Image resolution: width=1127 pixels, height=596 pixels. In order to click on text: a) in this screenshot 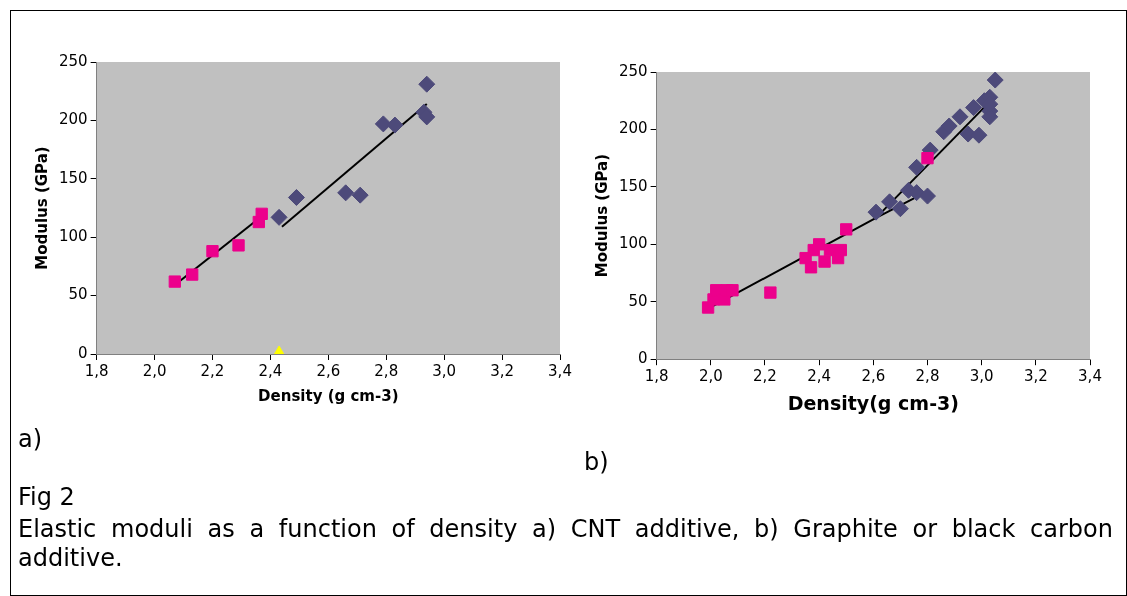, I will do `click(30, 439)`.